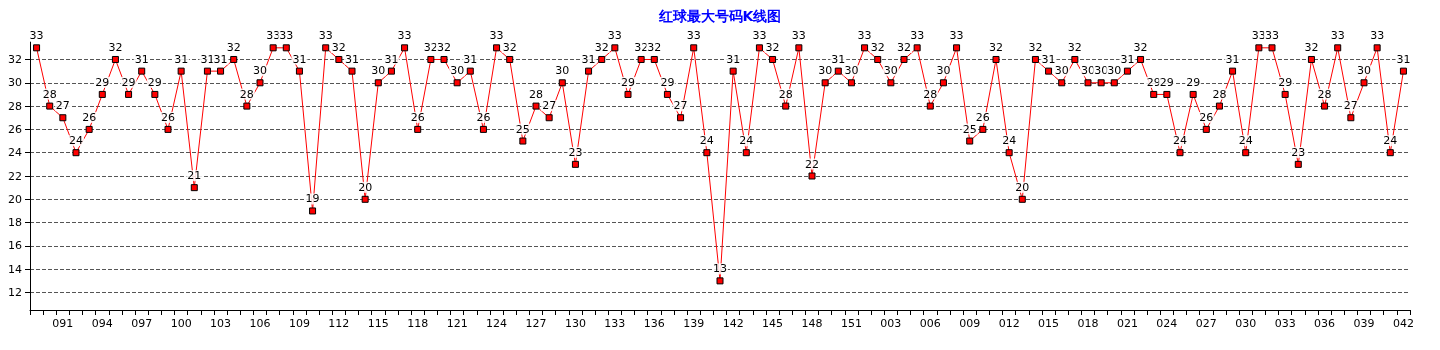  Describe the element at coordinates (15, 59) in the screenshot. I see `y-tick-label: 32` at that location.